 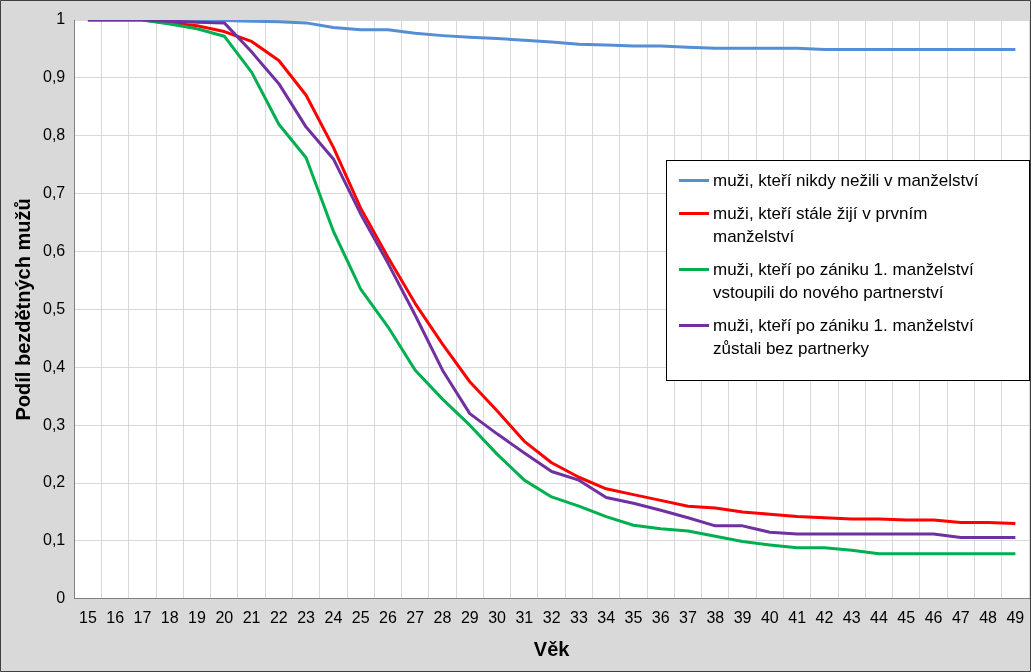 What do you see at coordinates (61, 19) in the screenshot?
I see `y-tick-label: 1` at bounding box center [61, 19].